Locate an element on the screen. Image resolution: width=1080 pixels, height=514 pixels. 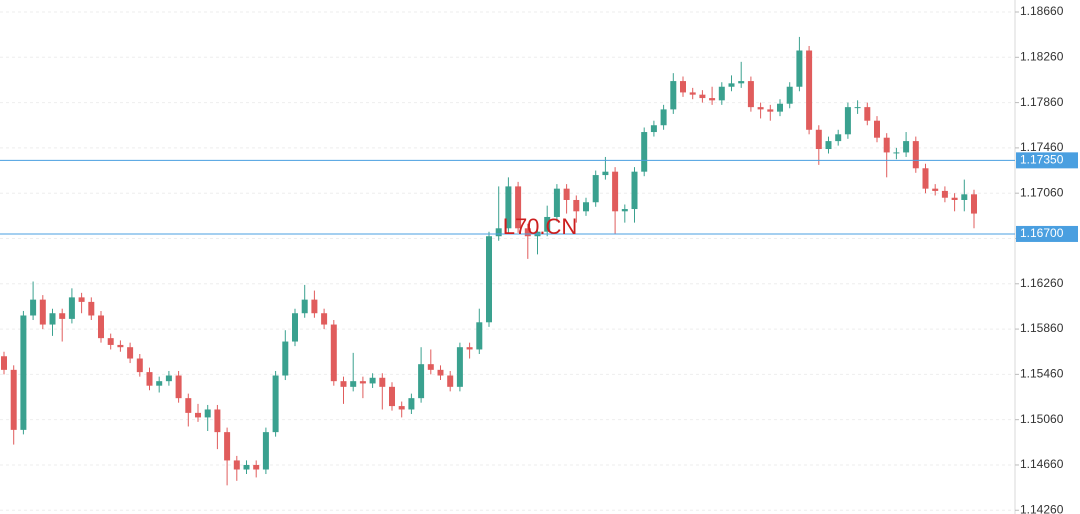
y-tick-label: 1.18660 is located at coordinates (1042, 11).